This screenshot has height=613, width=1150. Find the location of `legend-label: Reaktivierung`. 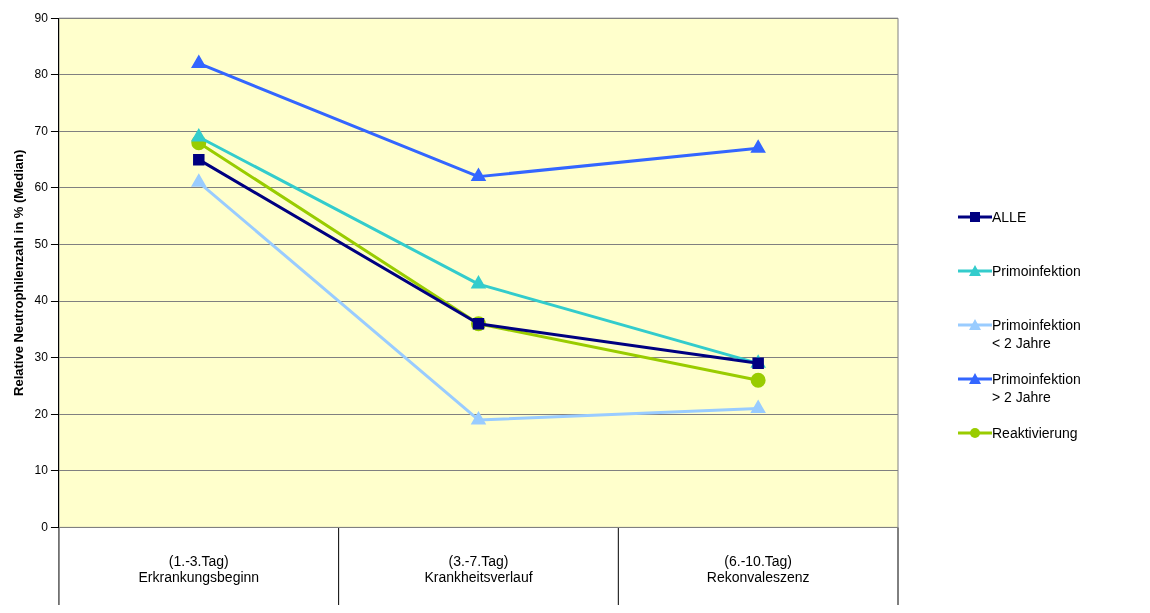

legend-label: Reaktivierung is located at coordinates (1035, 433).